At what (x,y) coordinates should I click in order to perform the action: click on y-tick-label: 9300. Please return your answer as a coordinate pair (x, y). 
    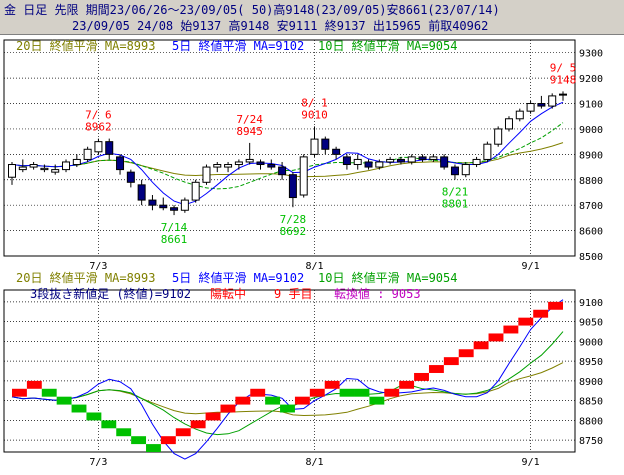
    Looking at the image, I should click on (591, 54).